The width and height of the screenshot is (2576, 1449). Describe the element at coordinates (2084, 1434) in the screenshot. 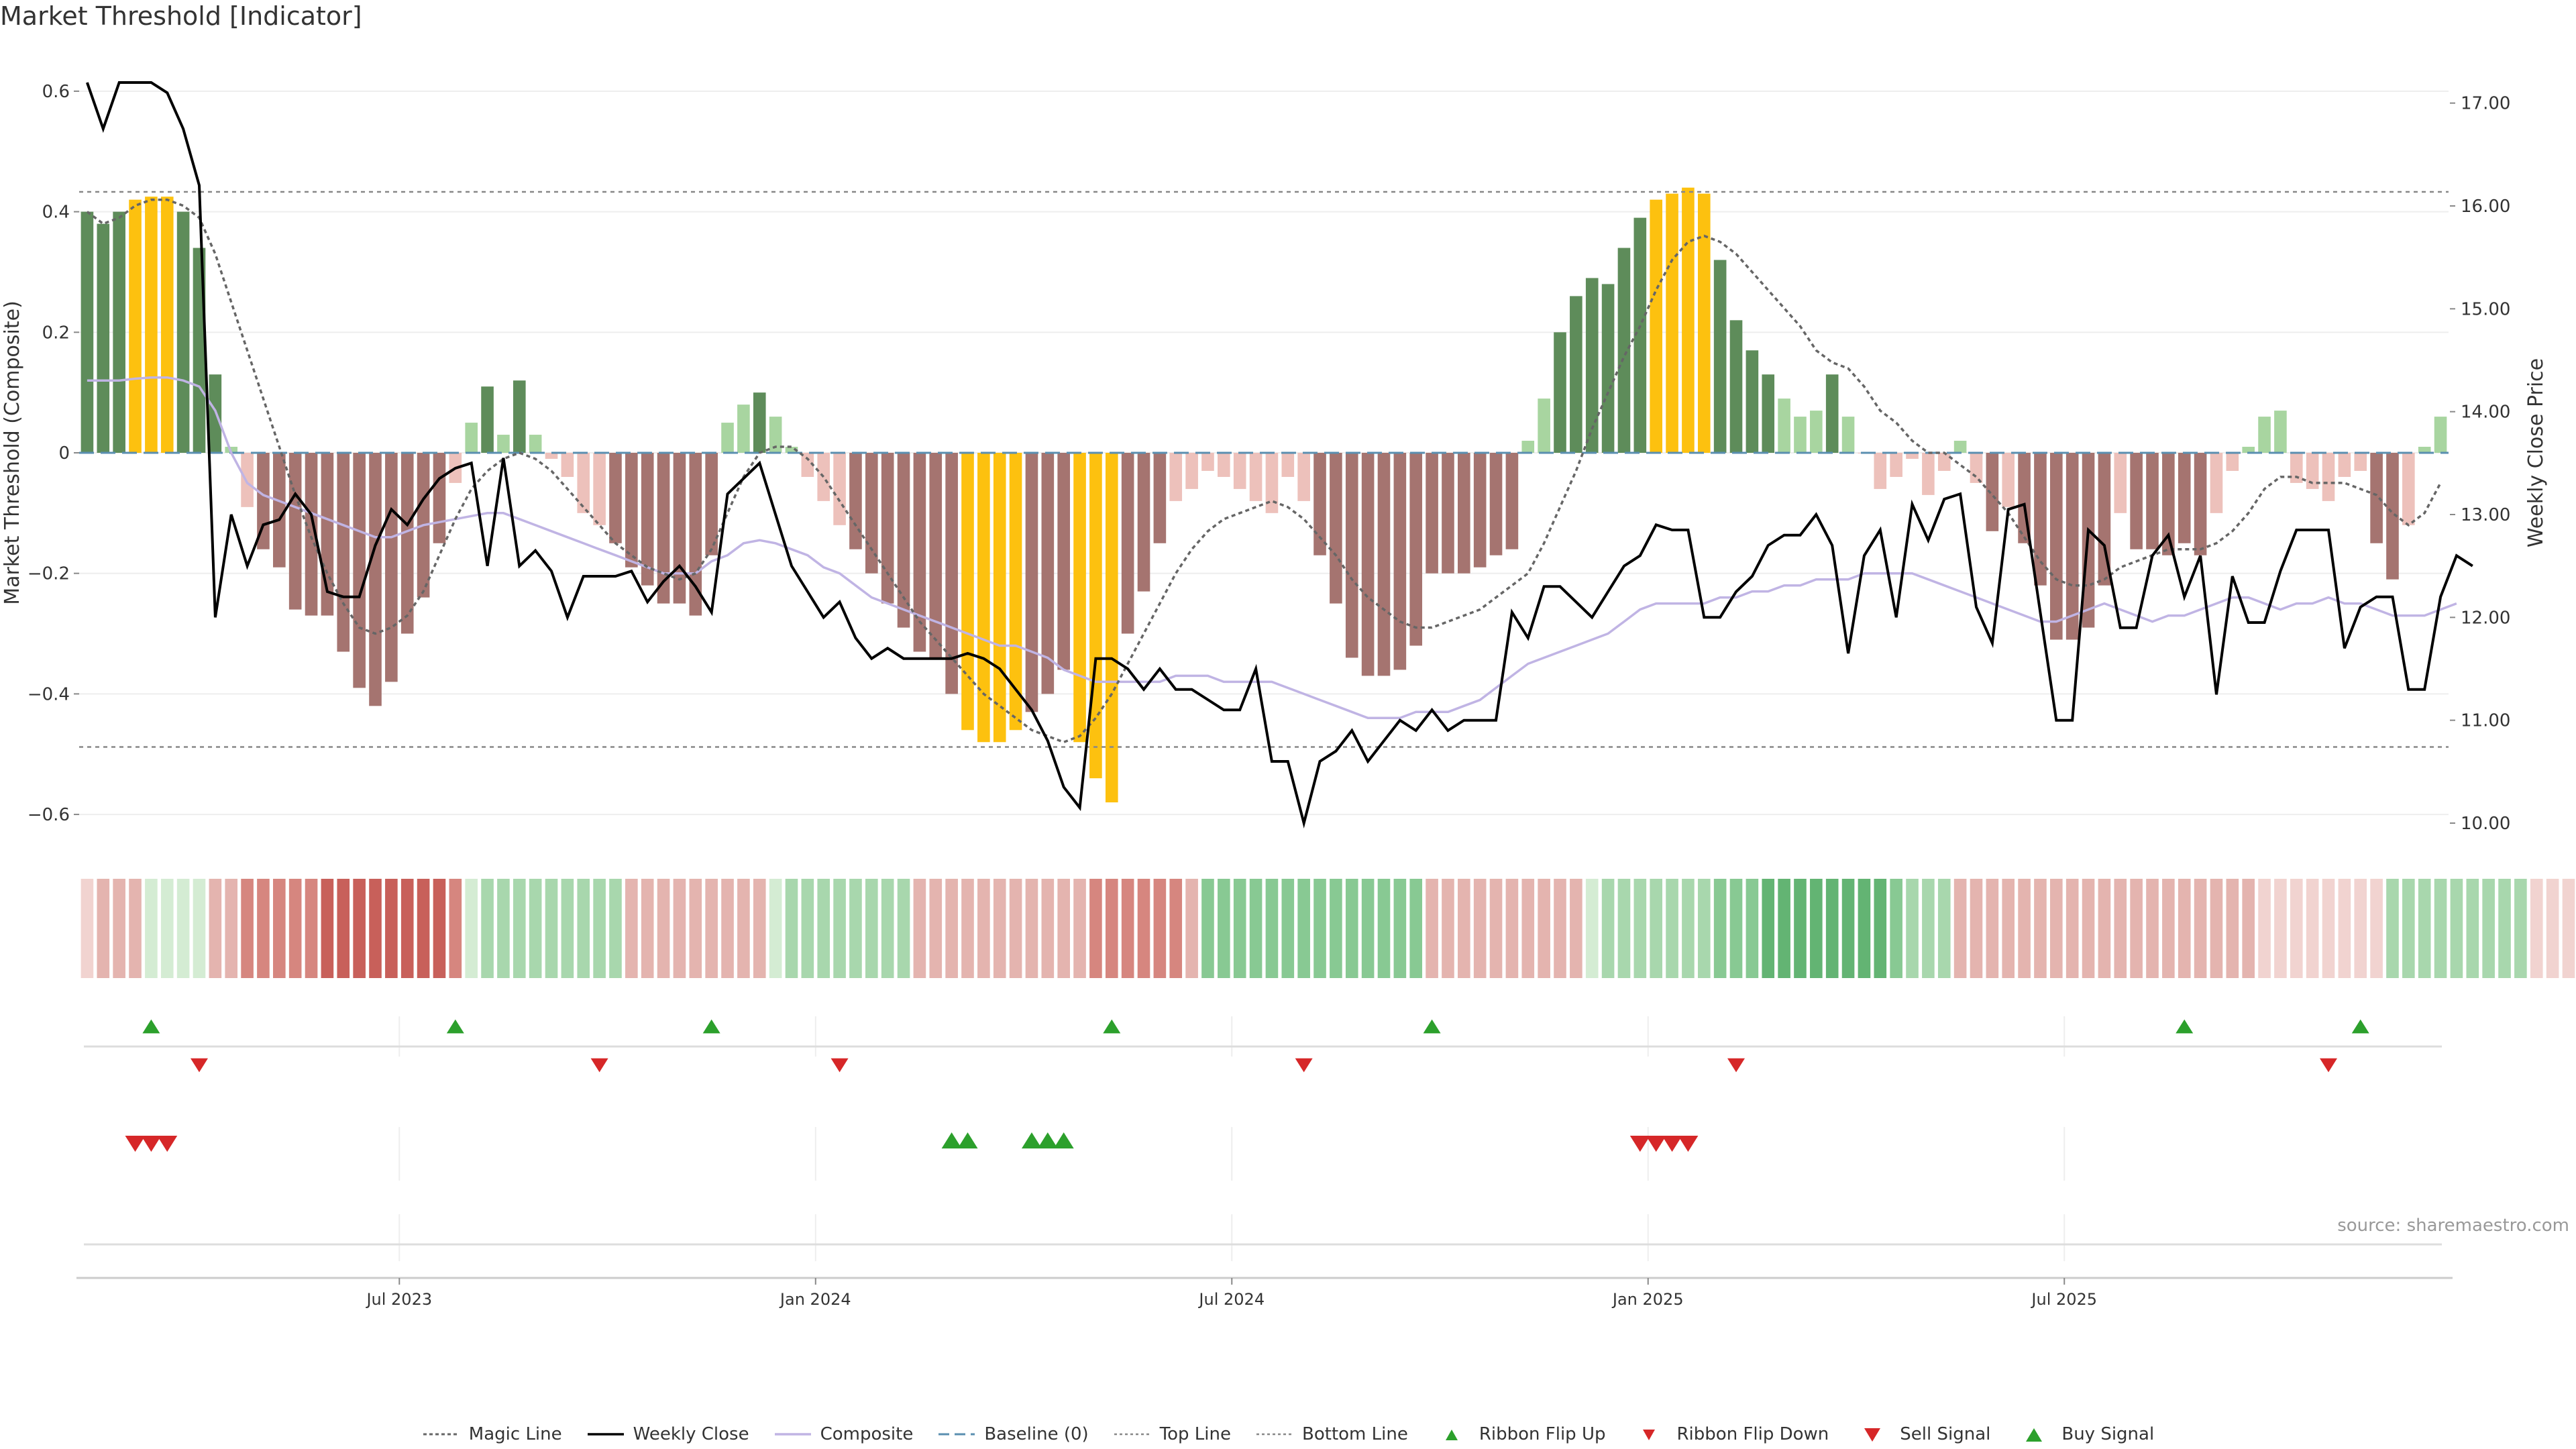

I see `legend-item: Buy Signal` at that location.